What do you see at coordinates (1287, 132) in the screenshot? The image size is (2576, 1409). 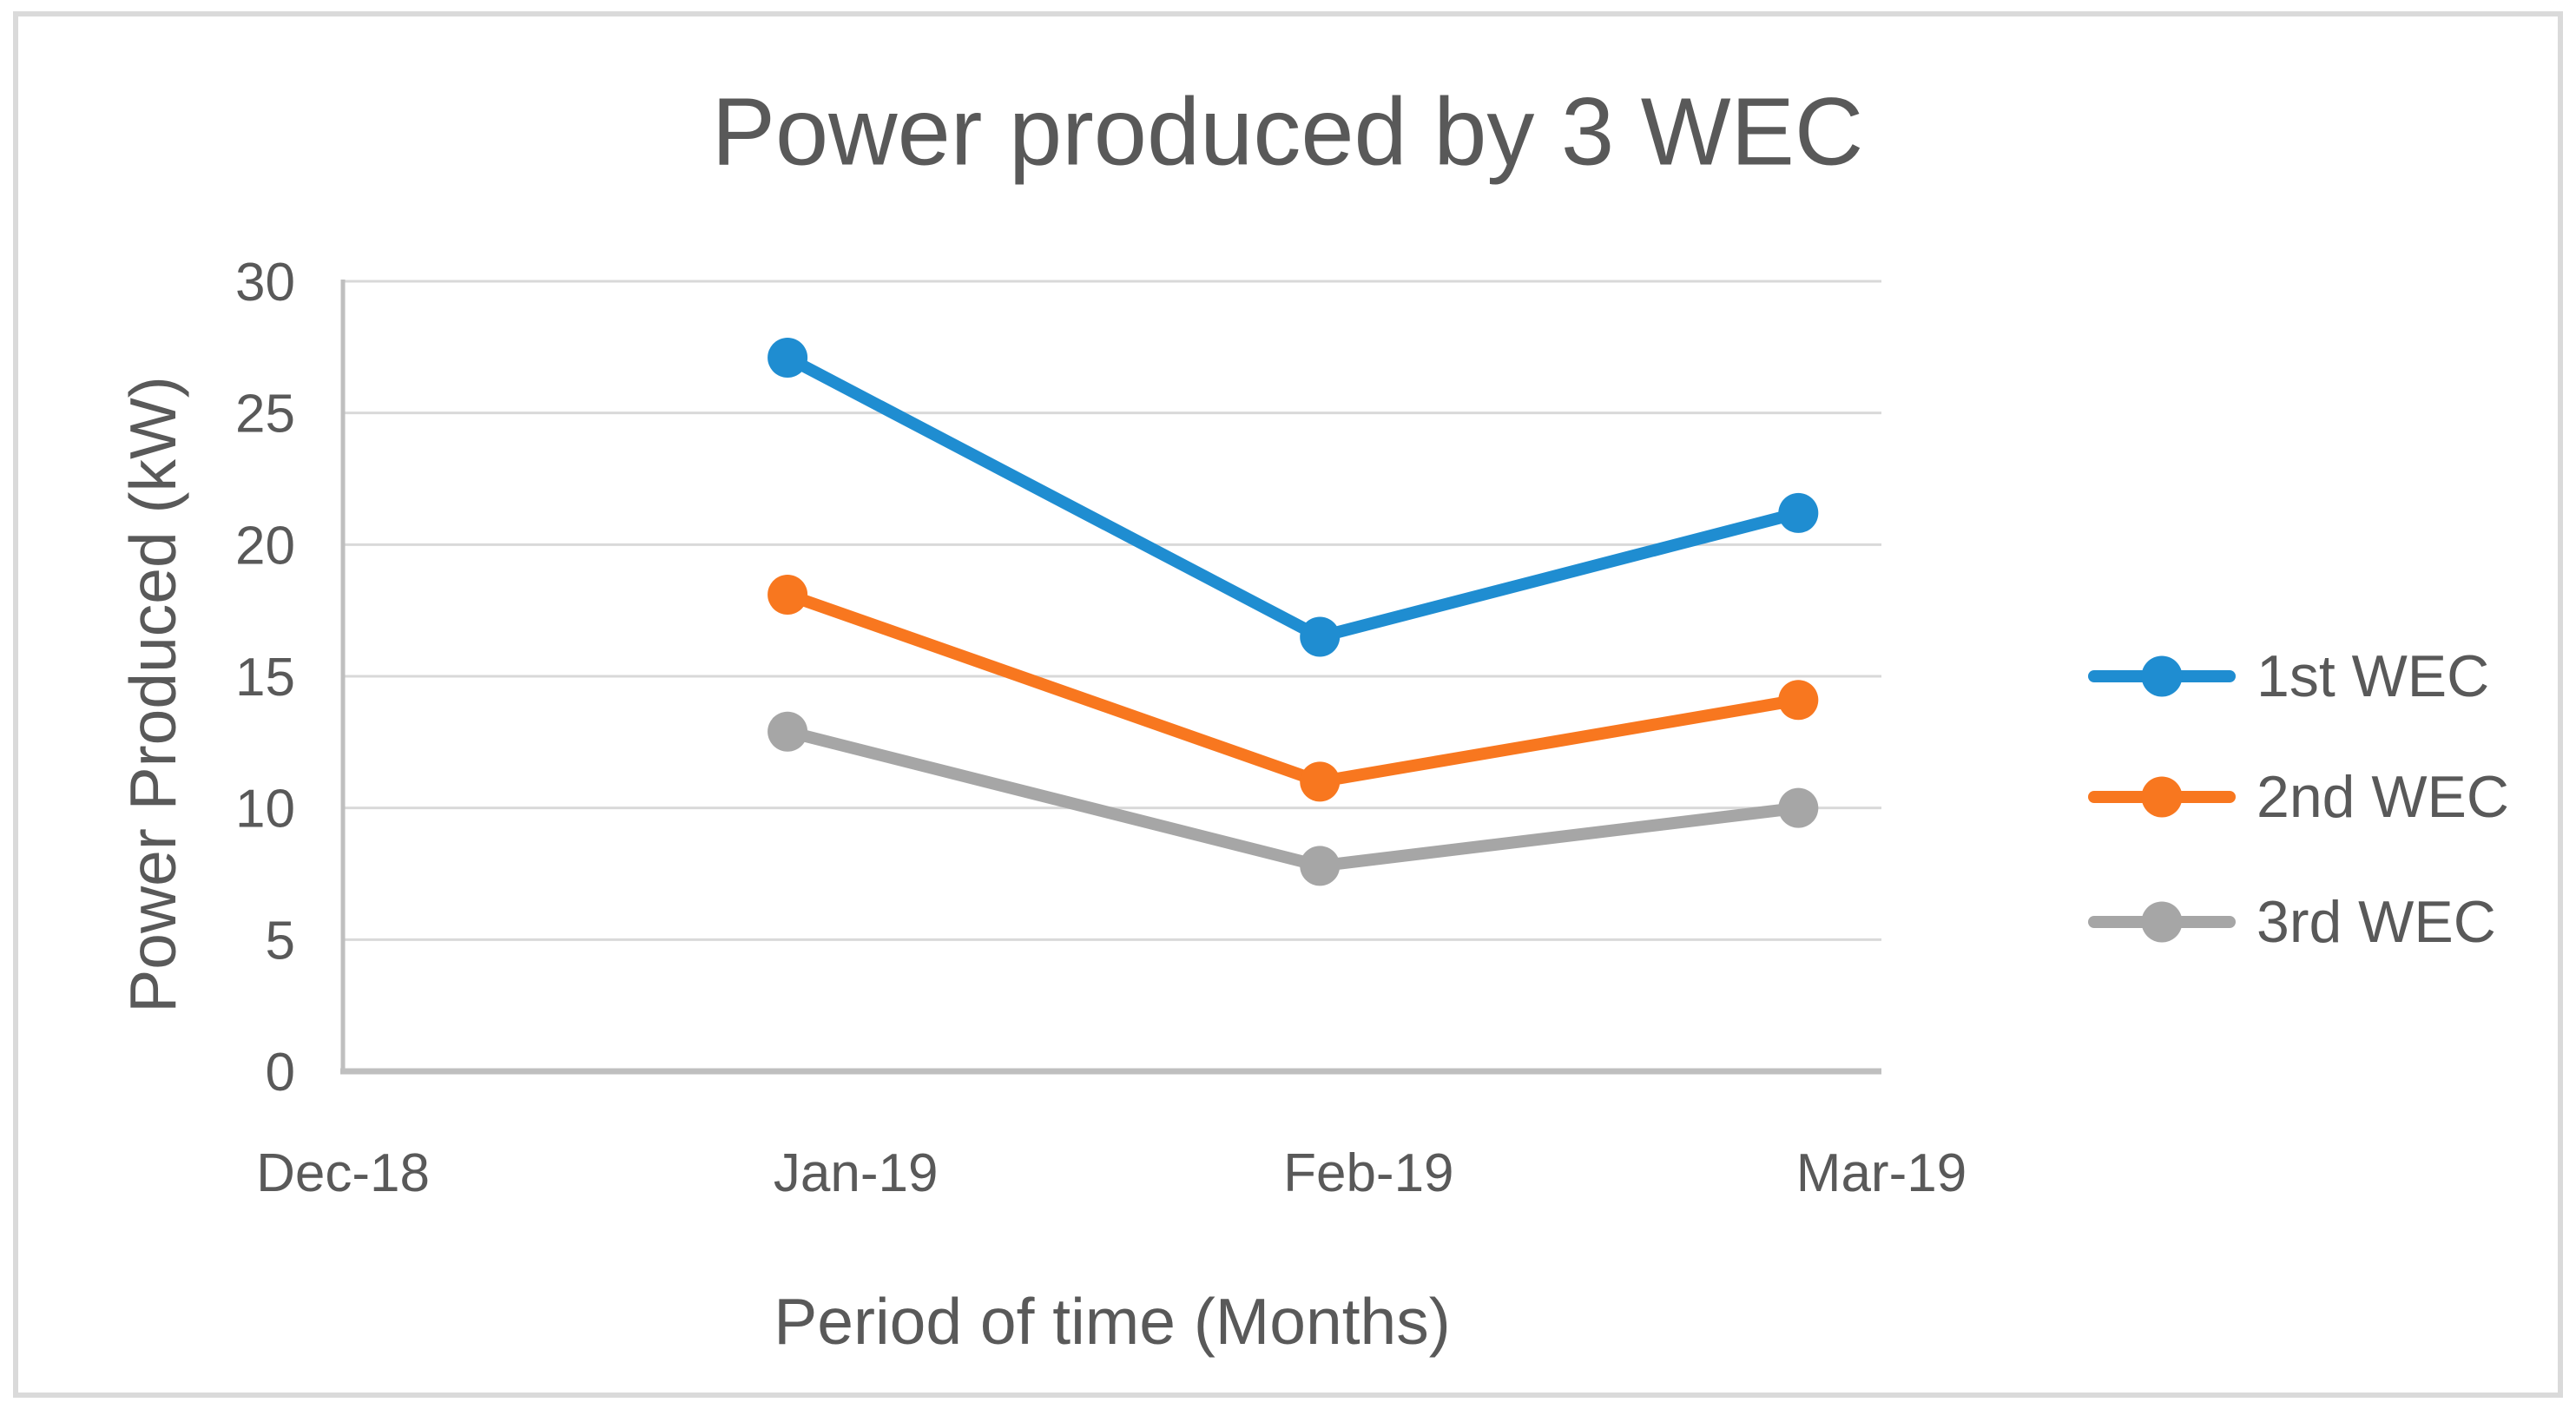 I see `chart-title: Power produced by 3 WEC` at bounding box center [1287, 132].